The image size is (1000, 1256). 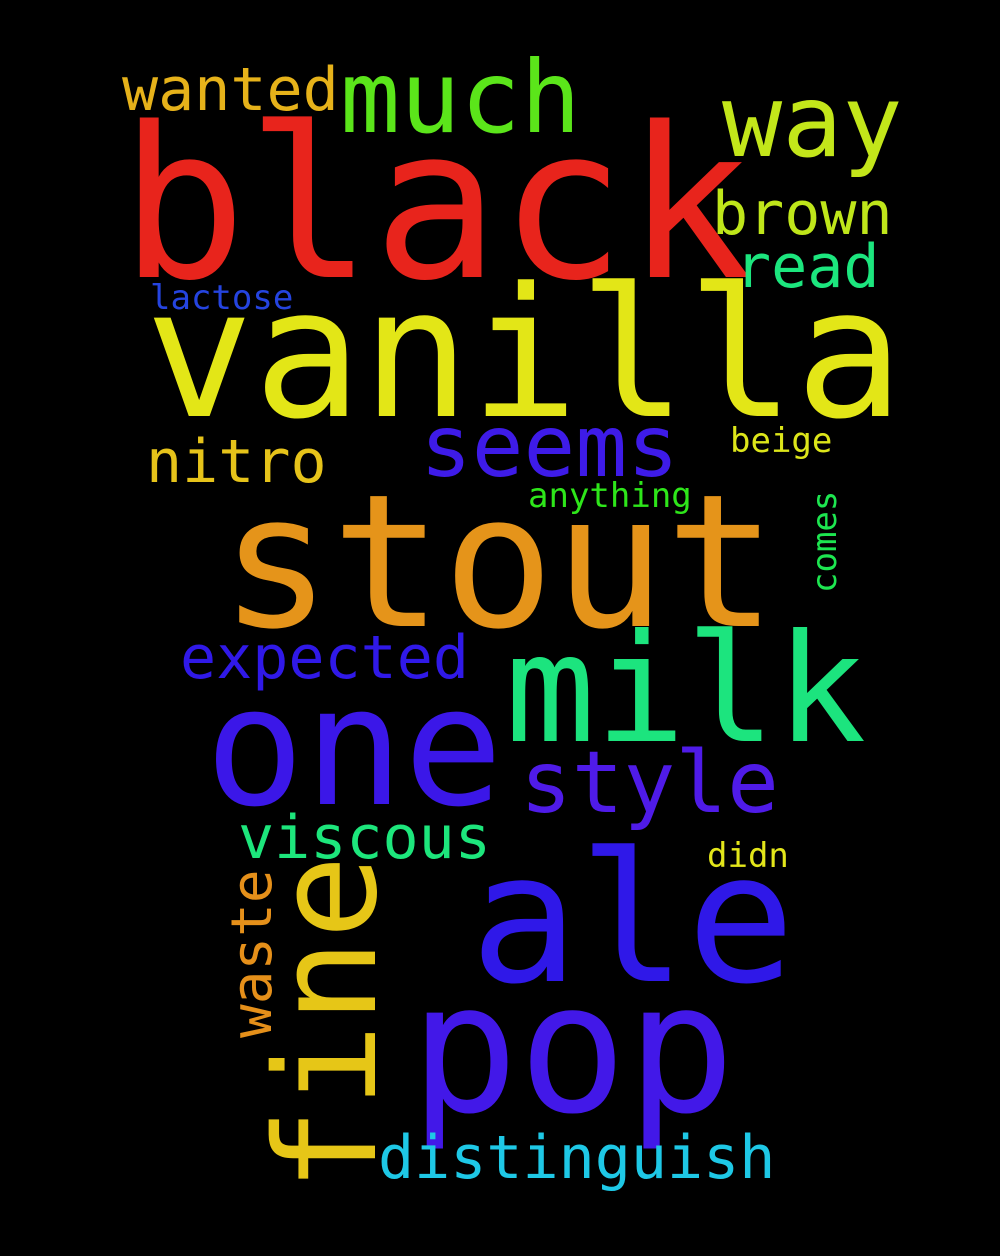 I want to click on word-milk: milk, so click(x=686, y=690).